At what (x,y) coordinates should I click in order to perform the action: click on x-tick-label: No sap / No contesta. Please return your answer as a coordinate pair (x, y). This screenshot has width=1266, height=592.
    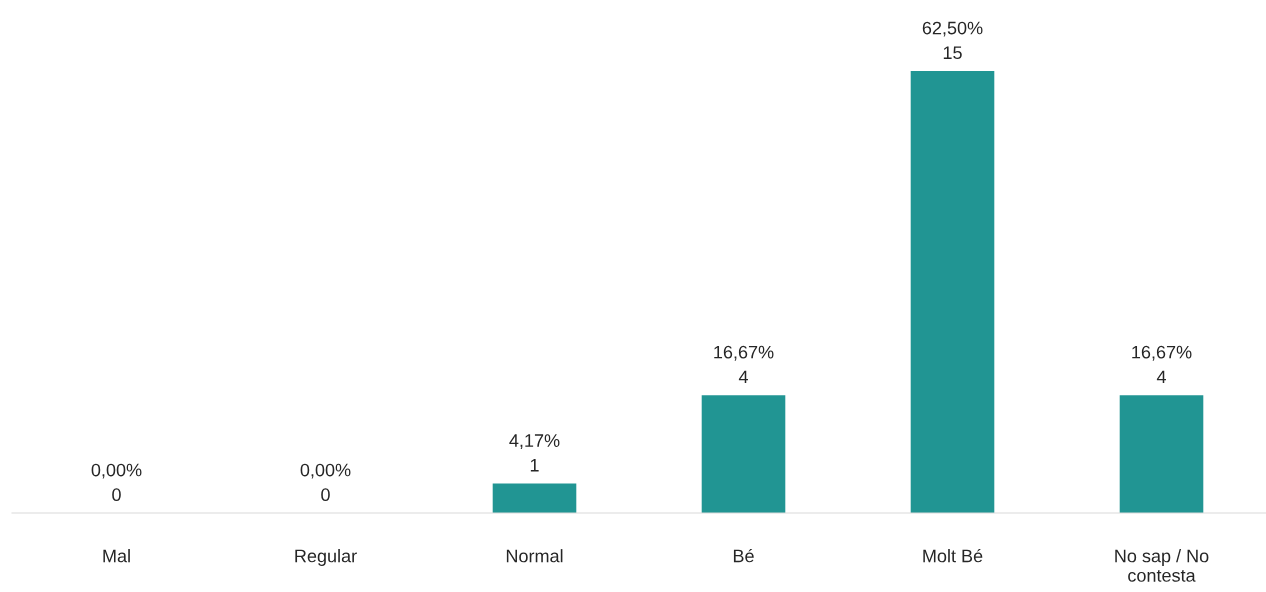
    Looking at the image, I should click on (1162, 565).